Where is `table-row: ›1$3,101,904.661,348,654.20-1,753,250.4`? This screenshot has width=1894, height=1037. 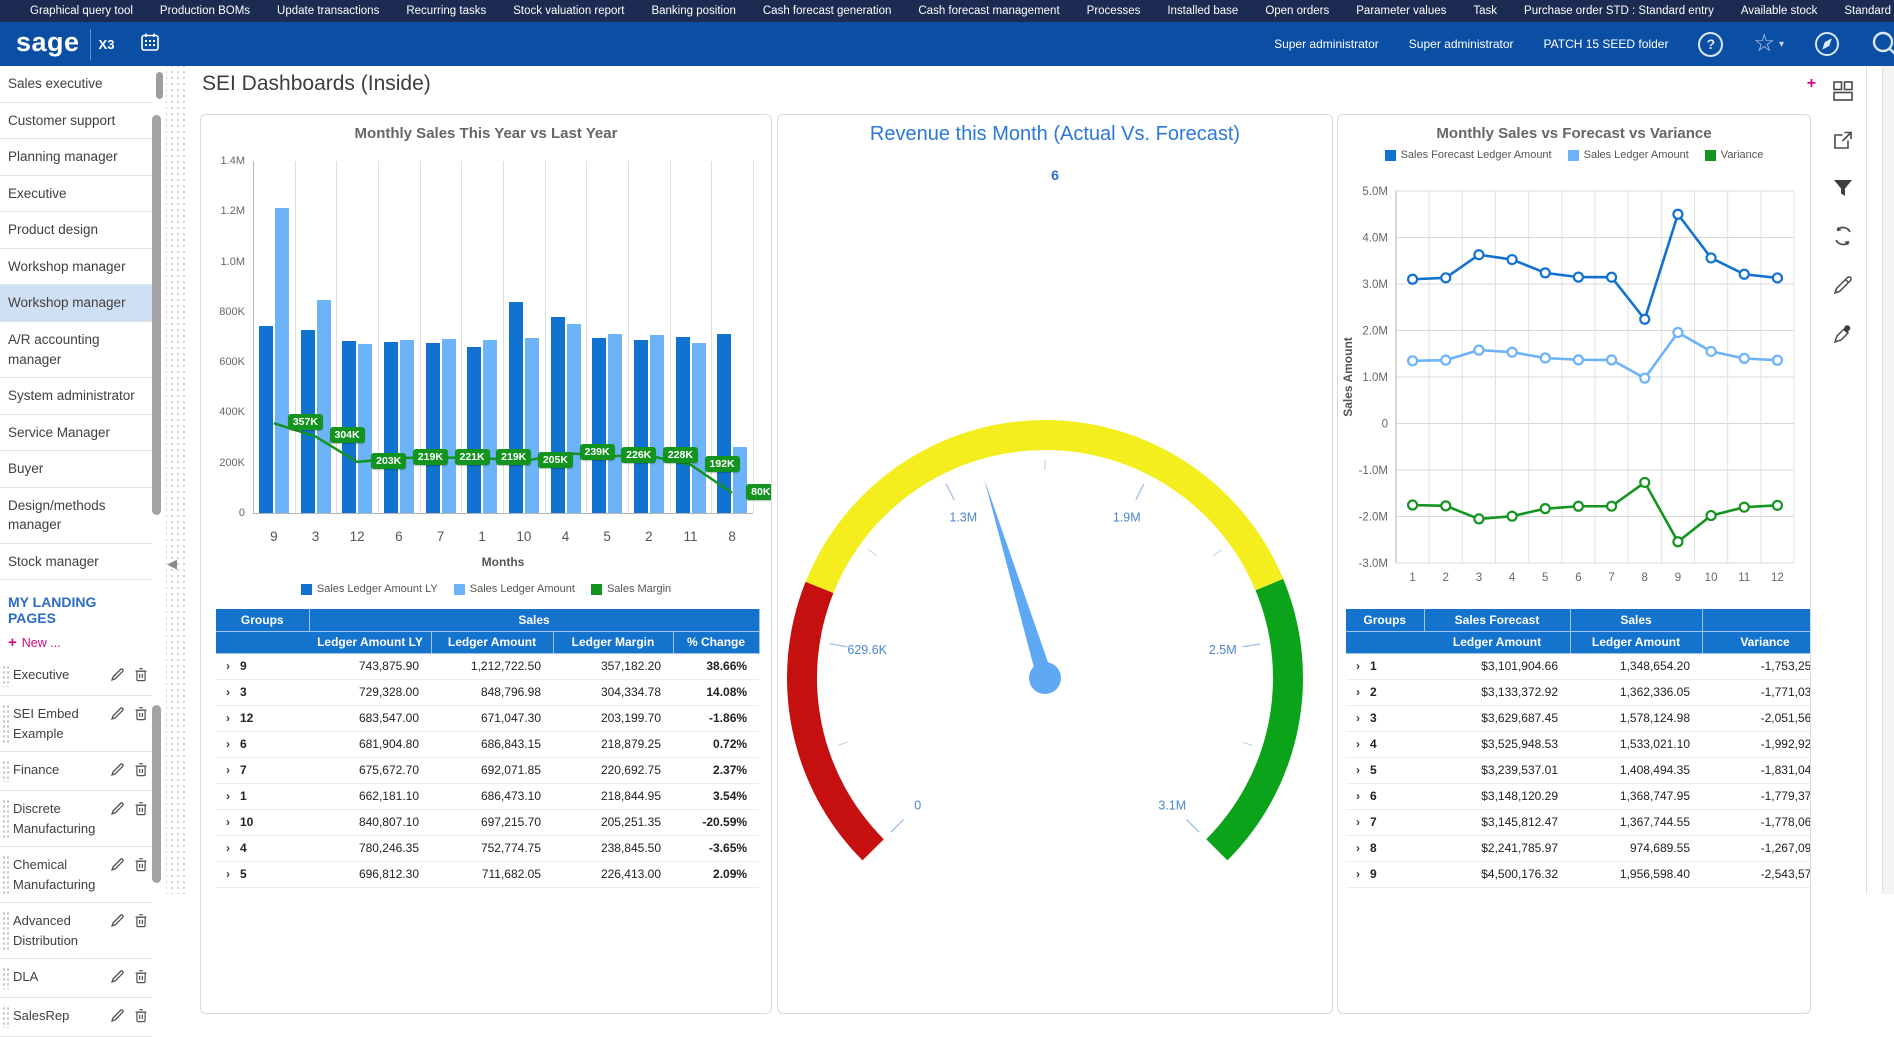
table-row: ›1$3,101,904.661,348,654.20-1,753,250.4 is located at coordinates (1578, 666).